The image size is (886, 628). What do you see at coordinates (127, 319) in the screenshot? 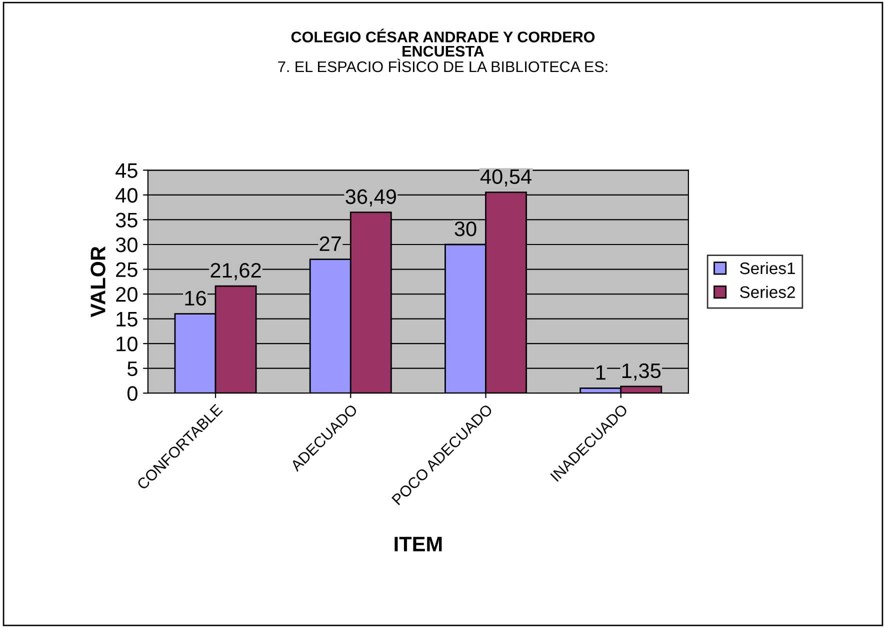
I see `y-tick-label: 15` at bounding box center [127, 319].